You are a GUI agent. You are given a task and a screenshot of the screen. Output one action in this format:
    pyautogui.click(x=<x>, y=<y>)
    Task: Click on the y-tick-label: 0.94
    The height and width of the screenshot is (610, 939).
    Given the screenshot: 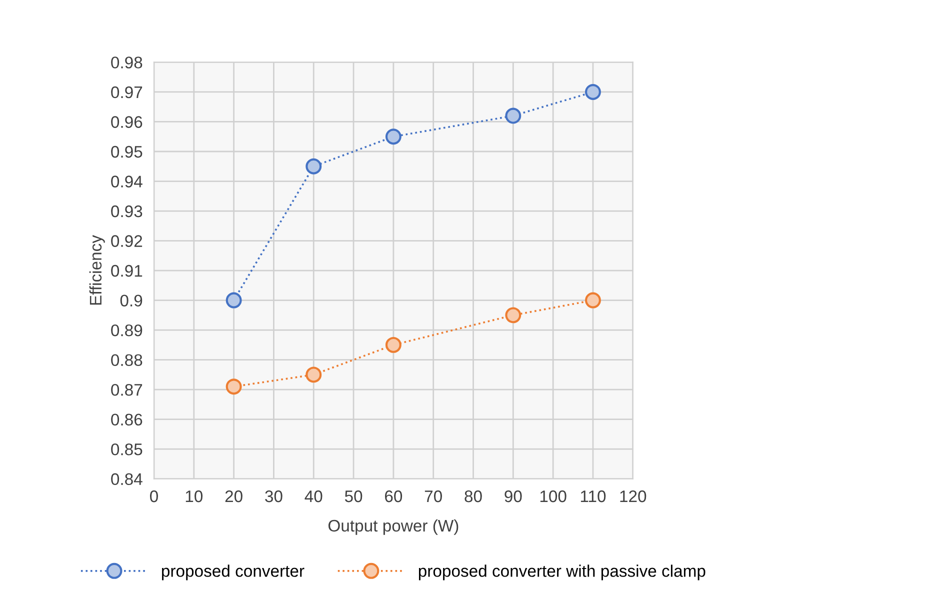 What is the action you would take?
    pyautogui.click(x=126, y=182)
    